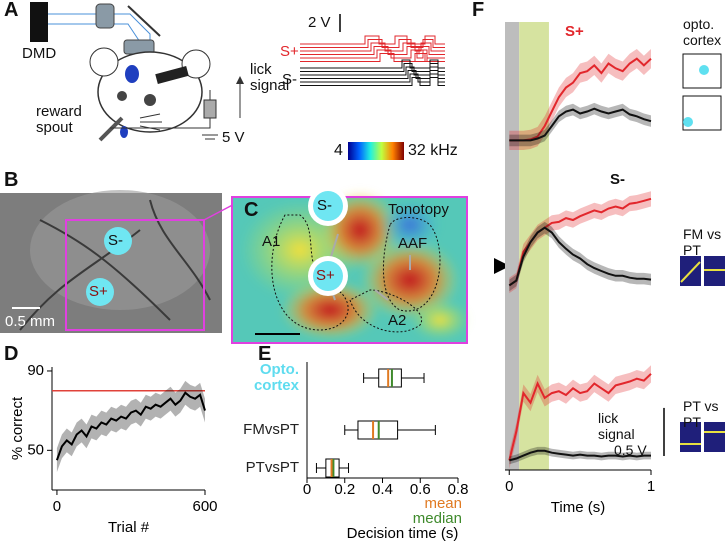 The height and width of the screenshot is (544, 726). I want to click on y-tick-label: 90, so click(35, 370).